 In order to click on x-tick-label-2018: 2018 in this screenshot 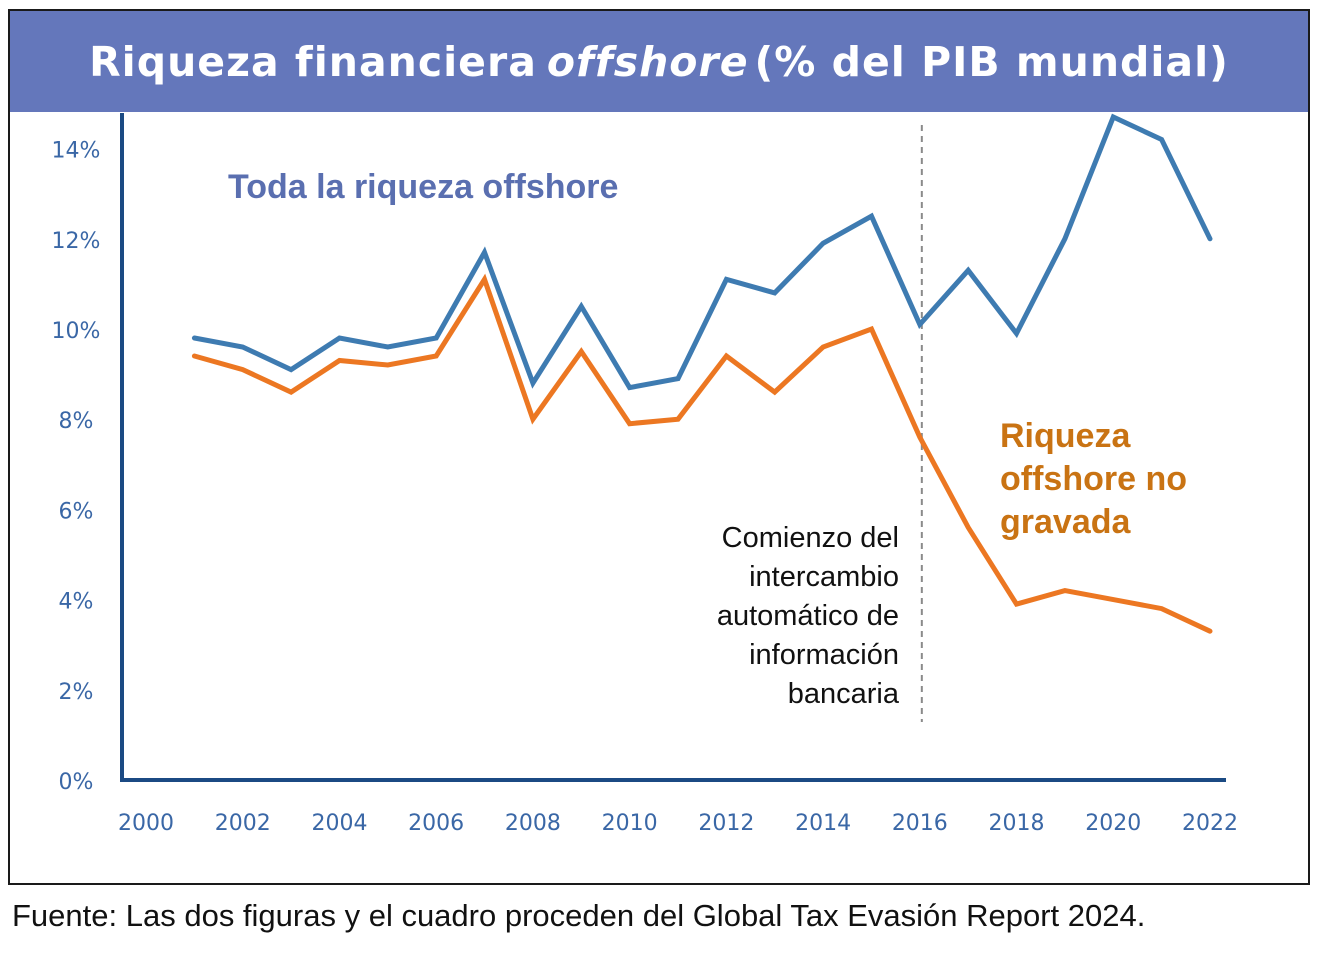, I will do `click(1017, 823)`.